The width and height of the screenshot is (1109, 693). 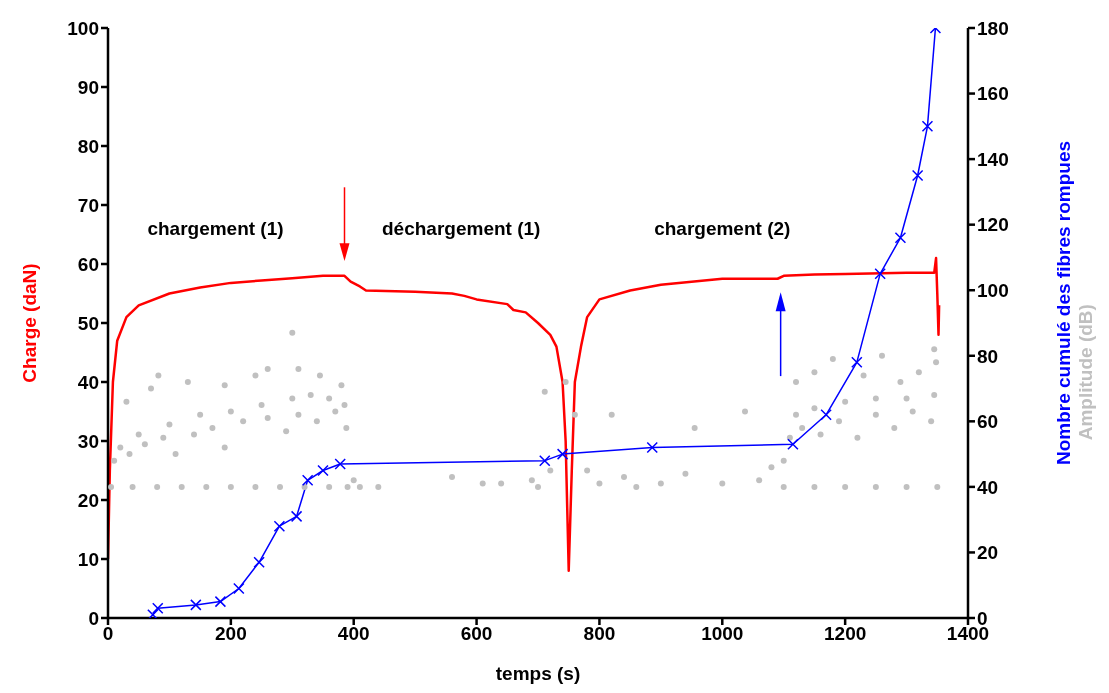 I want to click on y2-tick-label: 60, so click(x=988, y=422).